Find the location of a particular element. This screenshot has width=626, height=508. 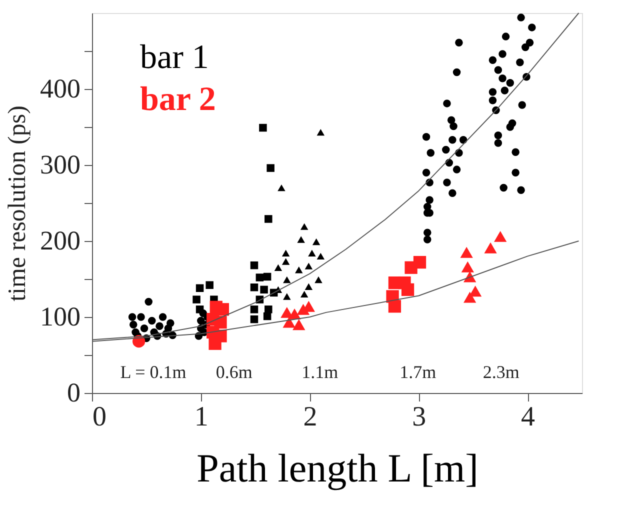

annotation: L = 0.1m is located at coordinates (153, 372).